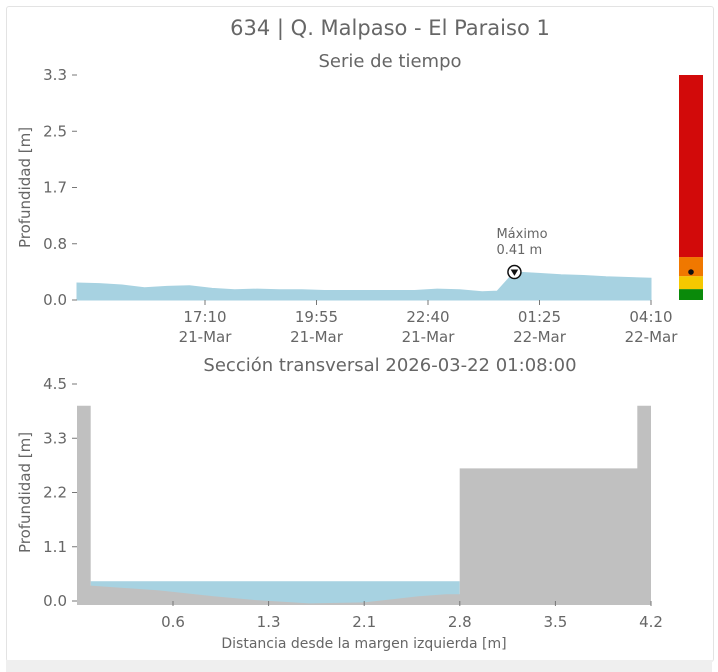 The width and height of the screenshot is (718, 672). Describe the element at coordinates (55, 384) in the screenshot. I see `y-tick-label: 4.5` at that location.